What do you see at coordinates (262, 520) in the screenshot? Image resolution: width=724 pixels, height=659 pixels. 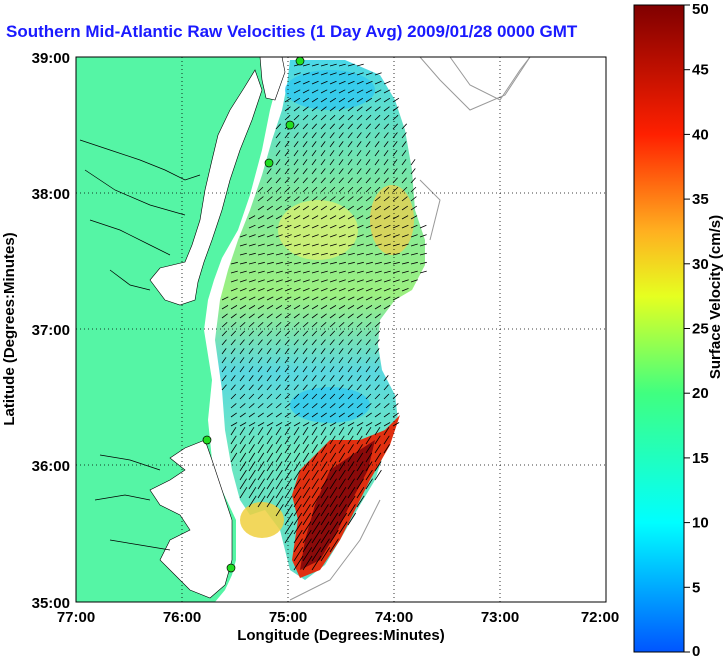 I see `warm-patch` at bounding box center [262, 520].